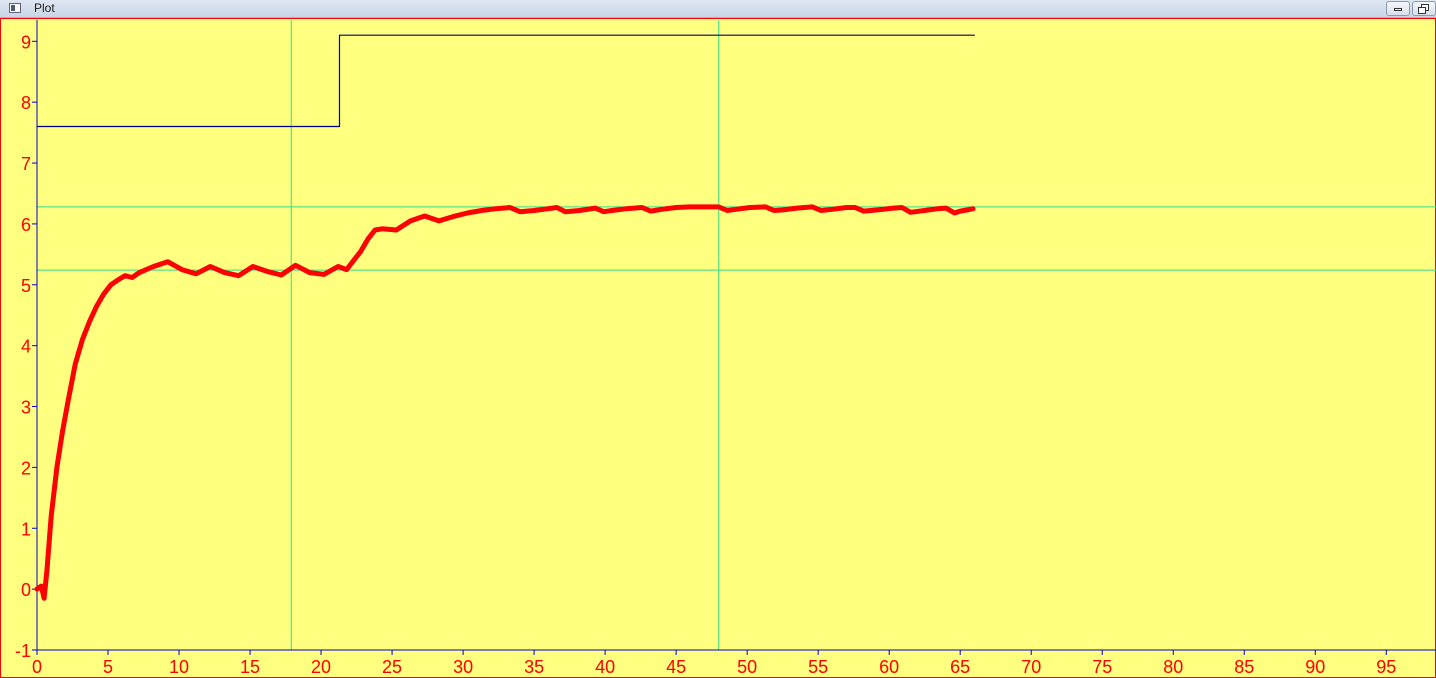 Image resolution: width=1436 pixels, height=678 pixels. What do you see at coordinates (26, 103) in the screenshot?
I see `y-tick-label-8: 8` at bounding box center [26, 103].